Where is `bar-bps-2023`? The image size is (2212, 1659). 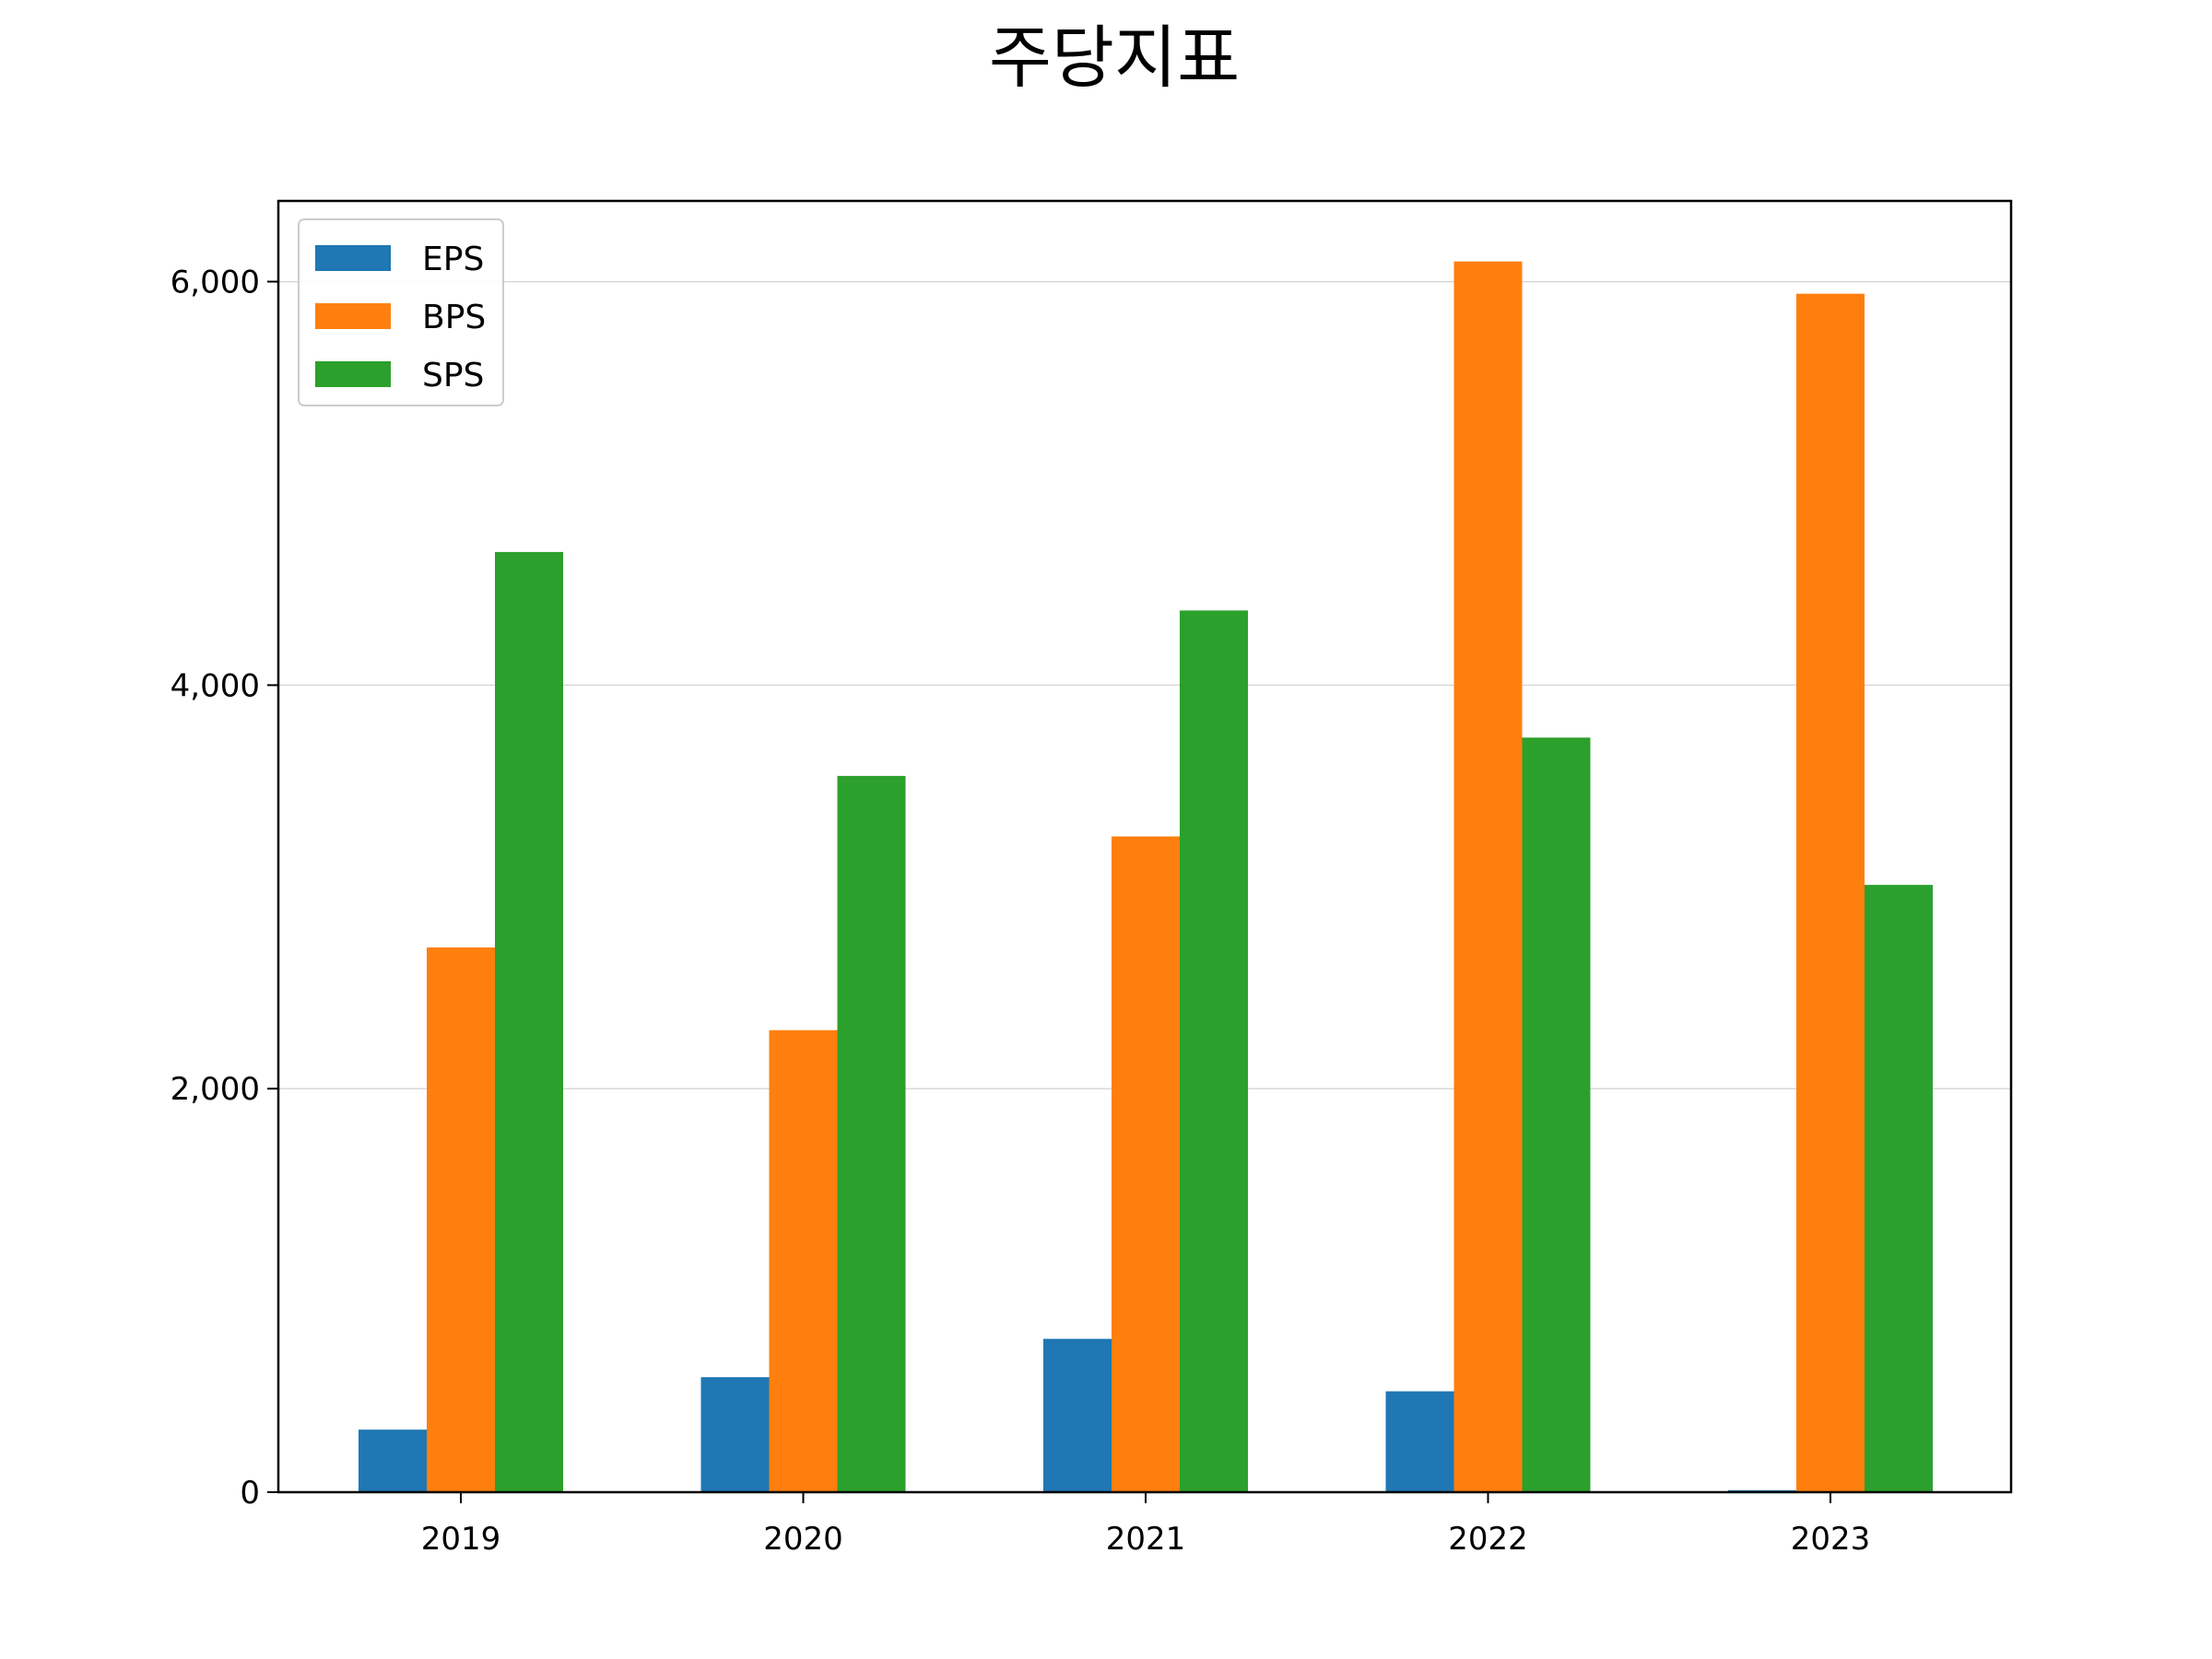
bar-bps-2023 is located at coordinates (1830, 892).